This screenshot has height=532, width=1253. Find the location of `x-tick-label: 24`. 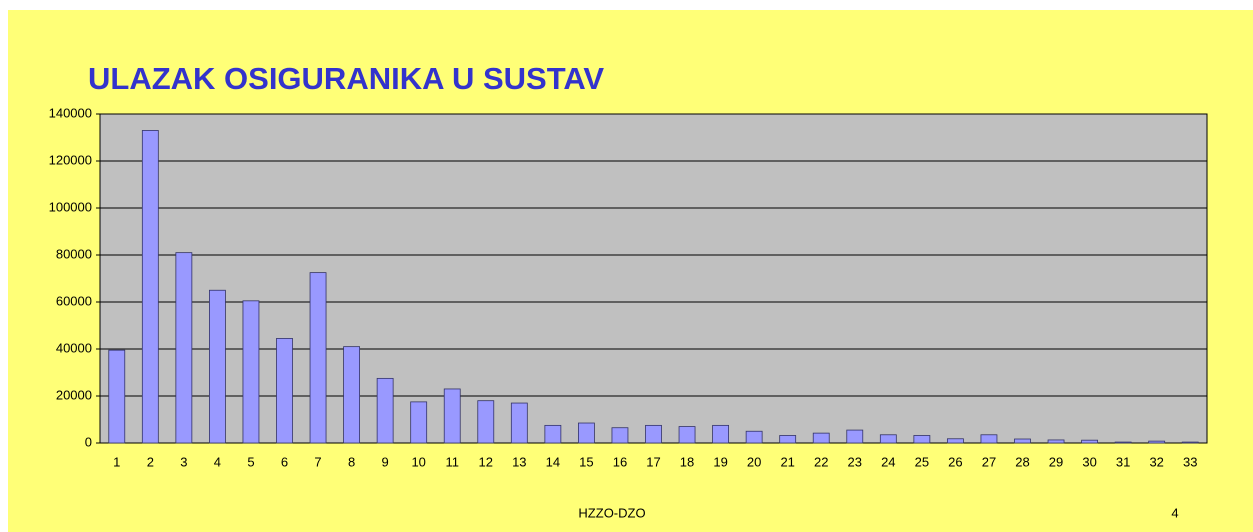

x-tick-label: 24 is located at coordinates (888, 461).